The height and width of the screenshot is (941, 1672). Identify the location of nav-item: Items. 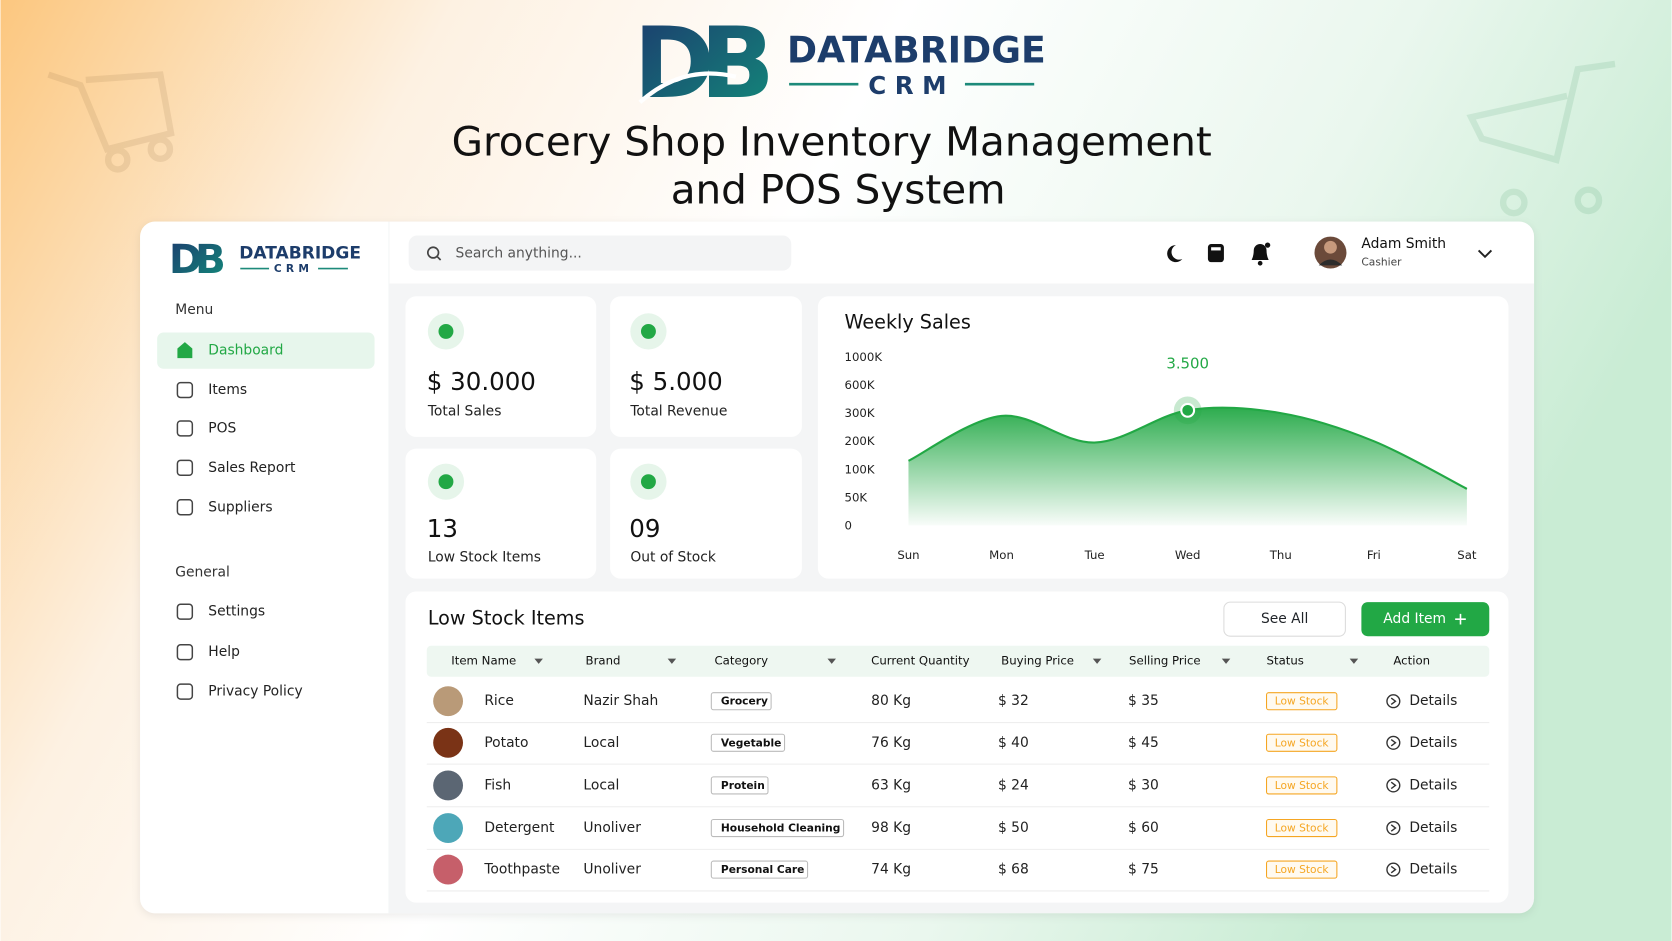
(227, 390).